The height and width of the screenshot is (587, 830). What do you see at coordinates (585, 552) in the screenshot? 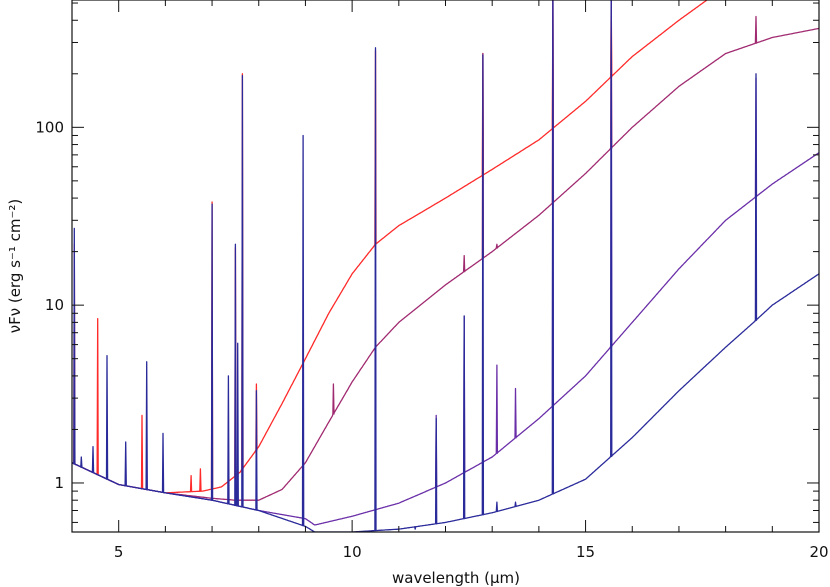
I see `x-tick-label: 15` at bounding box center [585, 552].